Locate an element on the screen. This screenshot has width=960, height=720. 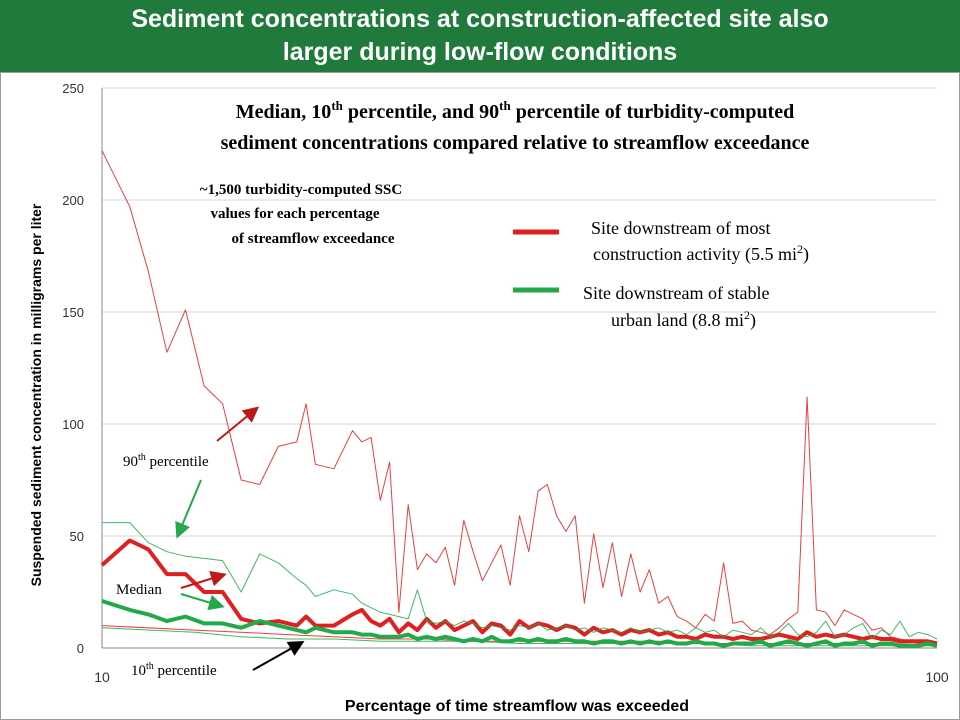
arrow-median-construction is located at coordinates (203, 579).